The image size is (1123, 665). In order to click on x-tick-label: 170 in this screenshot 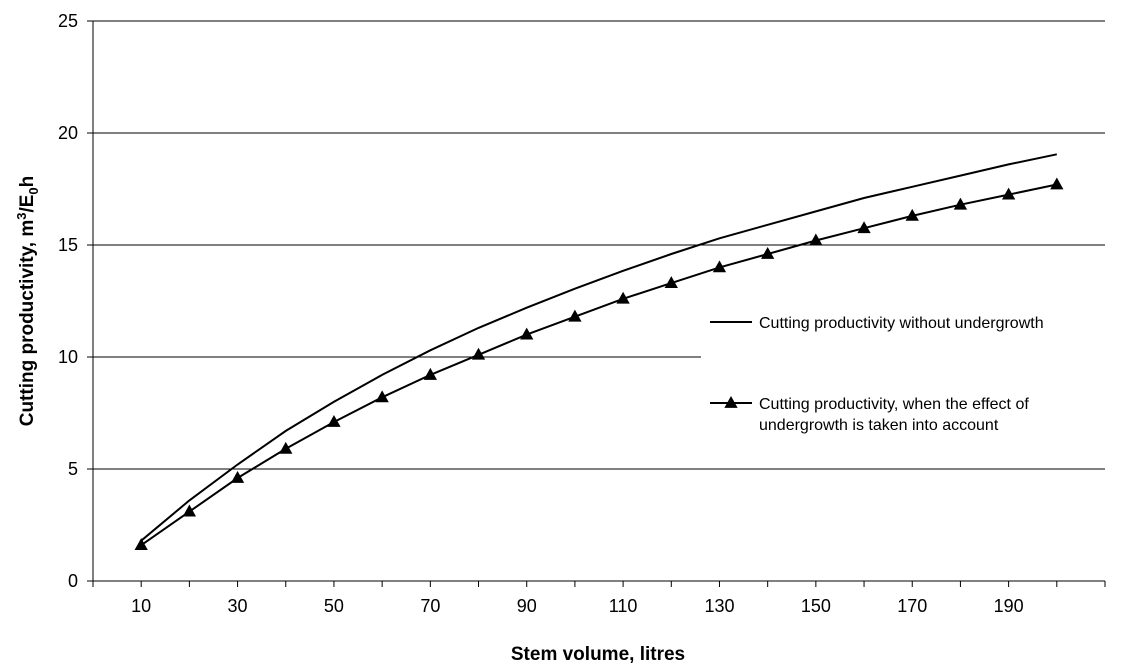, I will do `click(912, 606)`.